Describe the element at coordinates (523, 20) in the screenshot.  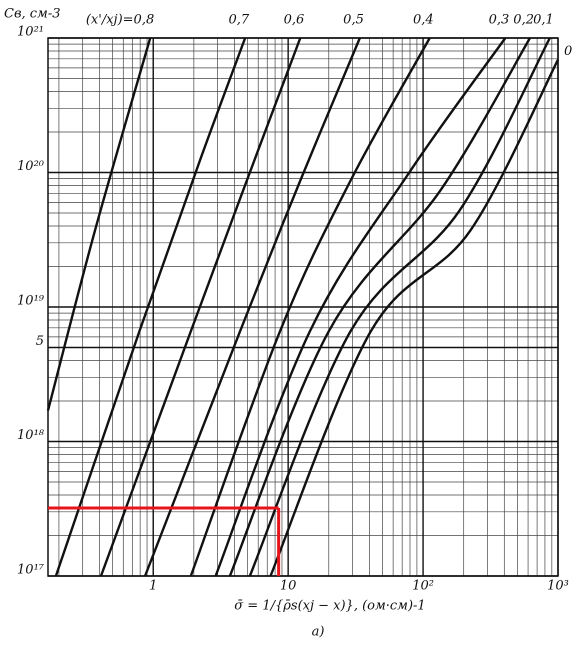
I see `curve-label: 0,2` at that location.